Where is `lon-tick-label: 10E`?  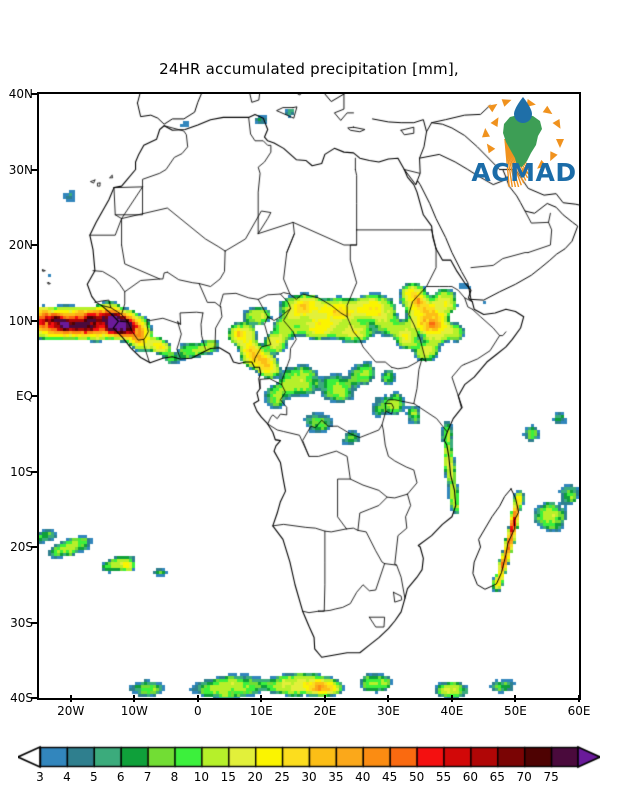
lon-tick-label: 10E is located at coordinates (261, 711).